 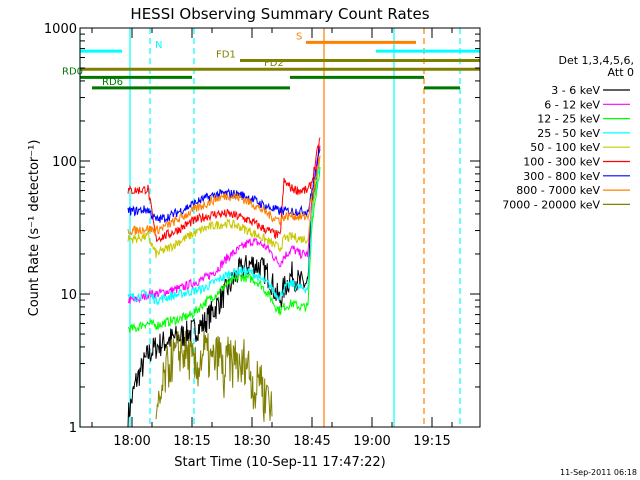 What do you see at coordinates (561, 176) in the screenshot?
I see `legend-label: 300 - 800 keV` at bounding box center [561, 176].